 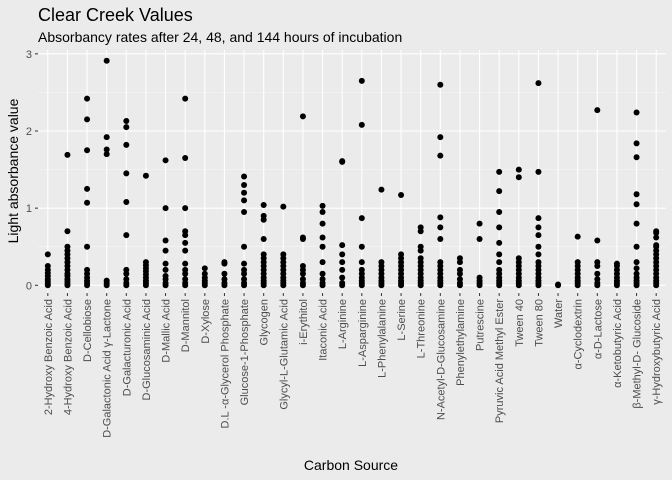 I want to click on x-tick-label: α-Ketobutyric Acid, so click(x=618, y=343).